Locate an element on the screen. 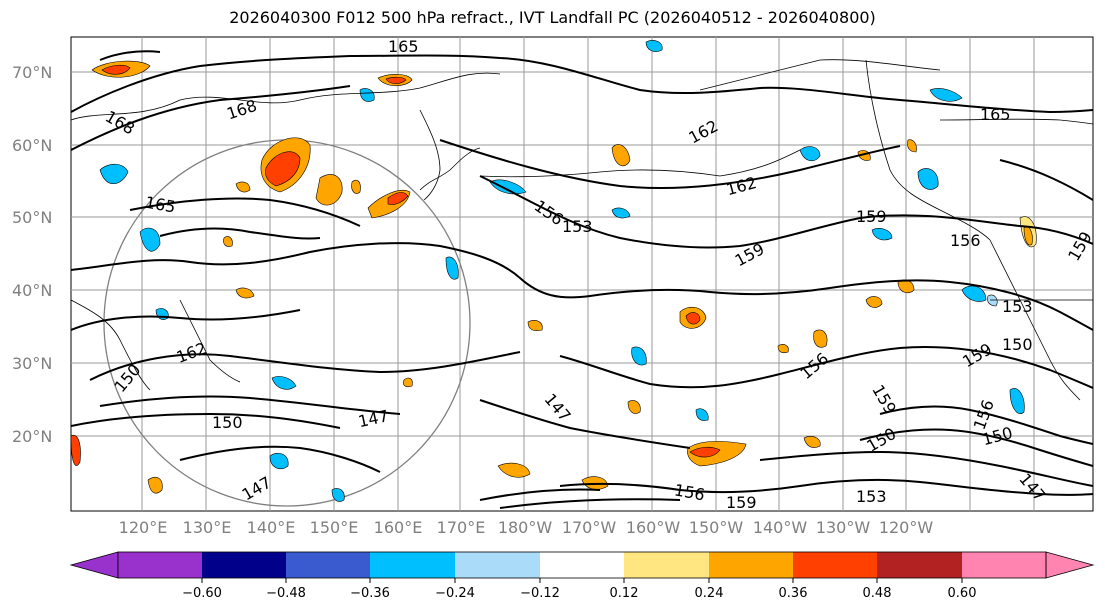  colorbar-tick-label: −0.36 is located at coordinates (370, 593).